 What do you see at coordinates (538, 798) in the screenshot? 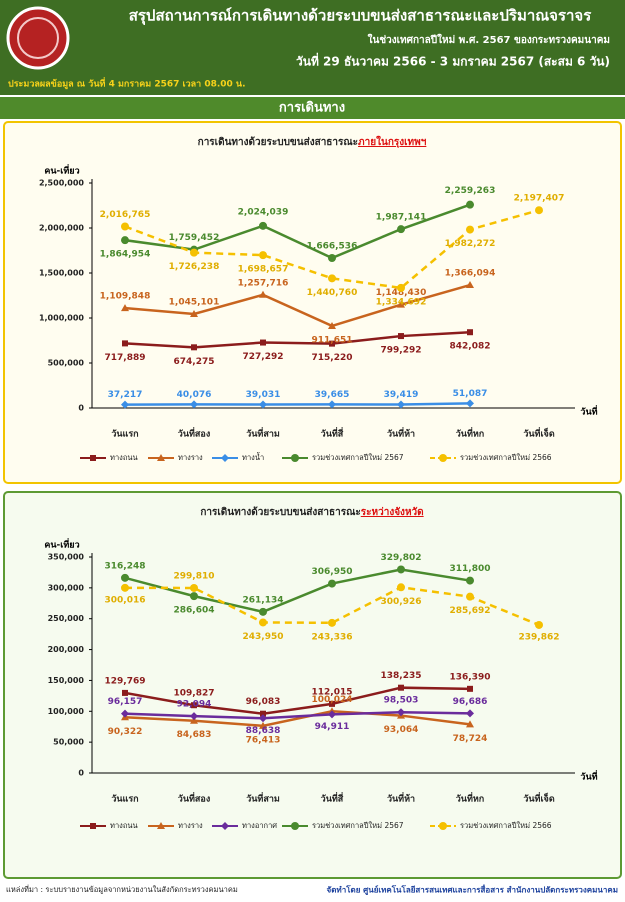
I see `x-tick-label: วันที่เจ็ด` at bounding box center [538, 798].